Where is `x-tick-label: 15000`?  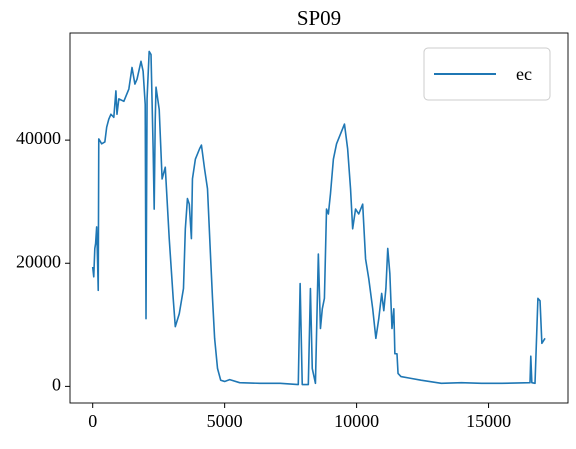
x-tick-label: 15000 is located at coordinates (488, 421).